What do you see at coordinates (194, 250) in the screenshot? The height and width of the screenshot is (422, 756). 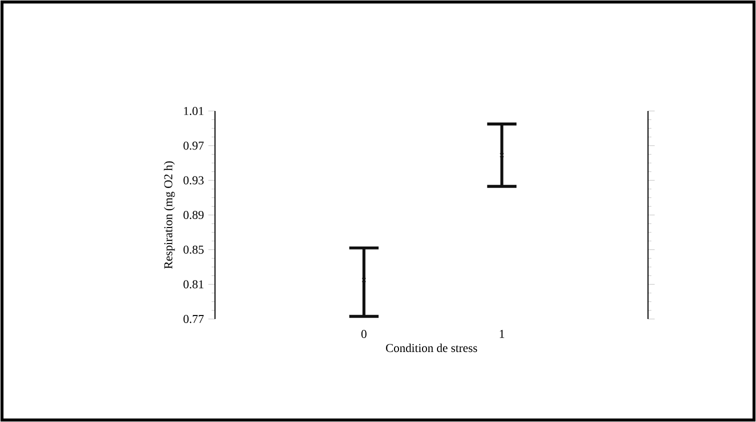 I see `y-tick-label: 0.85` at bounding box center [194, 250].